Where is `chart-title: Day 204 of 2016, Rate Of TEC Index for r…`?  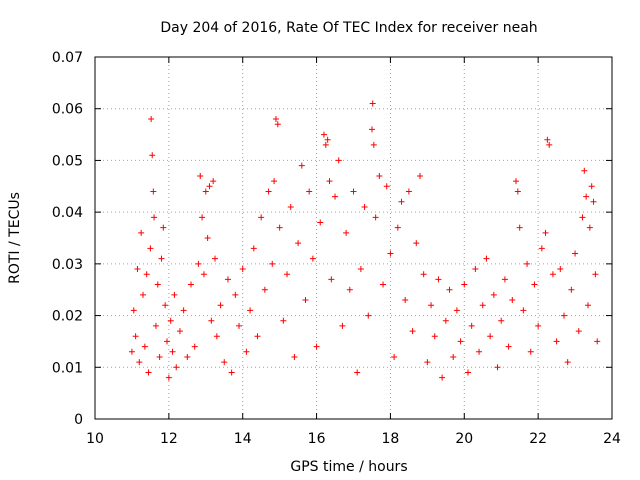 chart-title: Day 204 of 2016, Rate Of TEC Index for r… is located at coordinates (348, 28).